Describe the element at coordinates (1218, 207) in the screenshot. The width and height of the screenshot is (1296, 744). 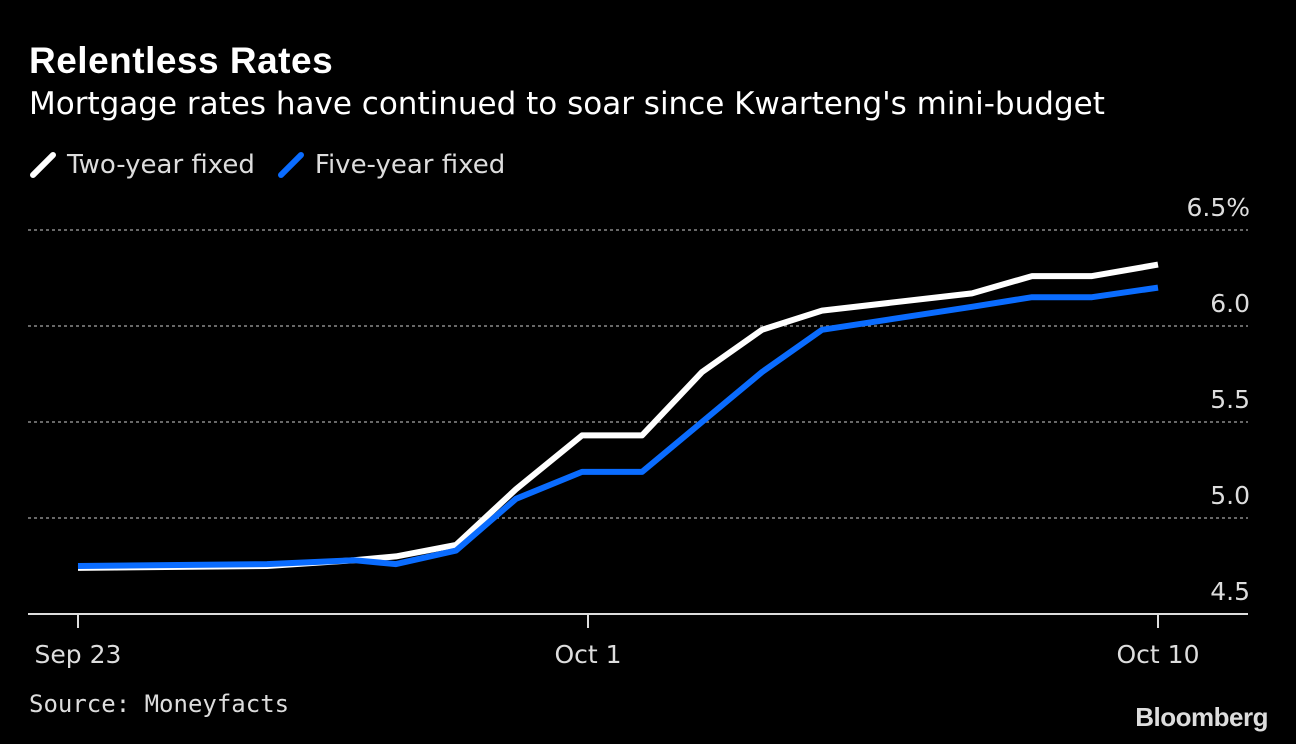
I see `y-tick-label: 6.5%` at that location.